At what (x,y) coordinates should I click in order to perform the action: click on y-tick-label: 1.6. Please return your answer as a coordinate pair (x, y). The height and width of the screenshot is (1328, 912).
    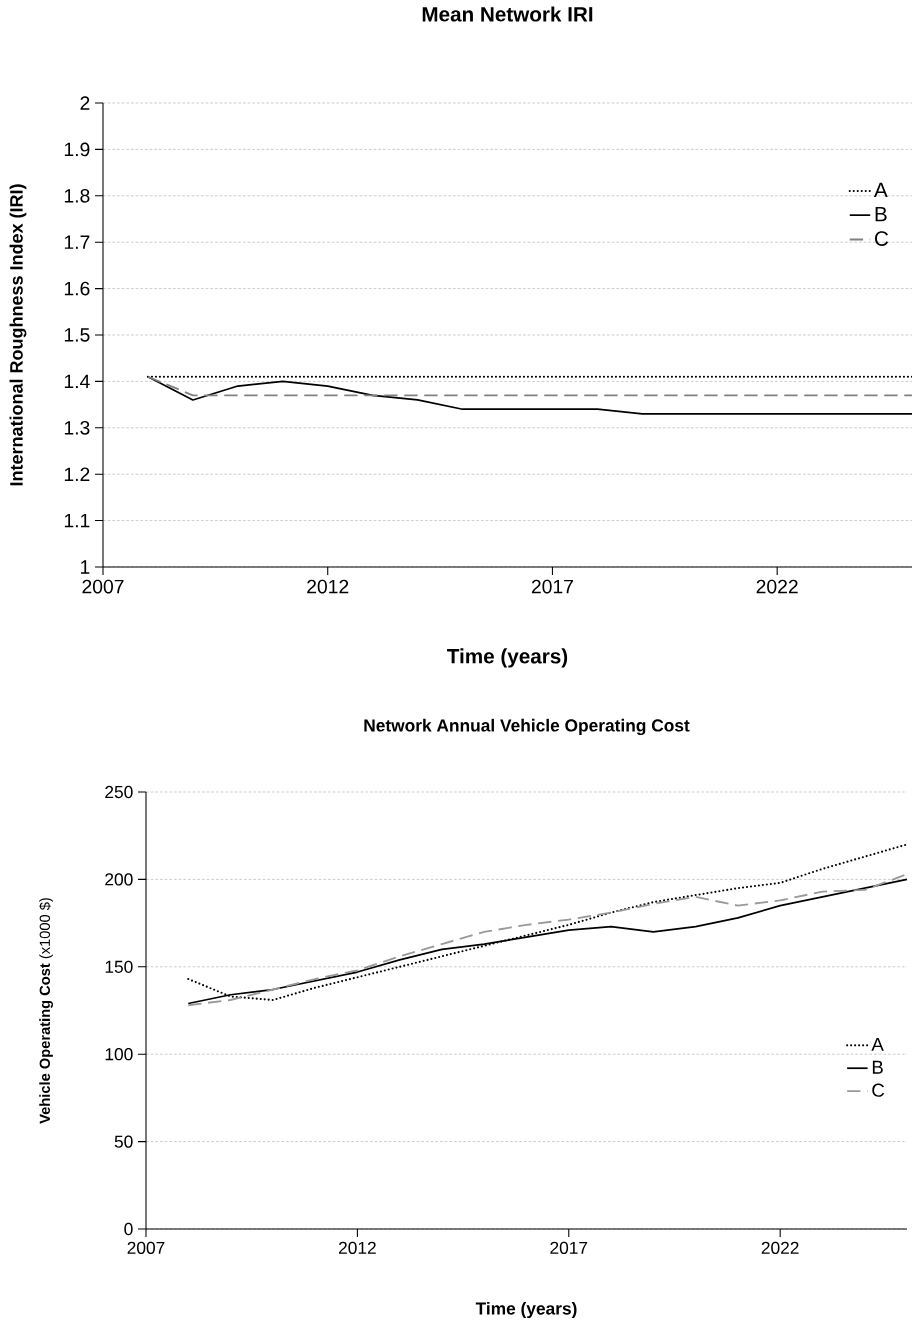
    Looking at the image, I should click on (77, 288).